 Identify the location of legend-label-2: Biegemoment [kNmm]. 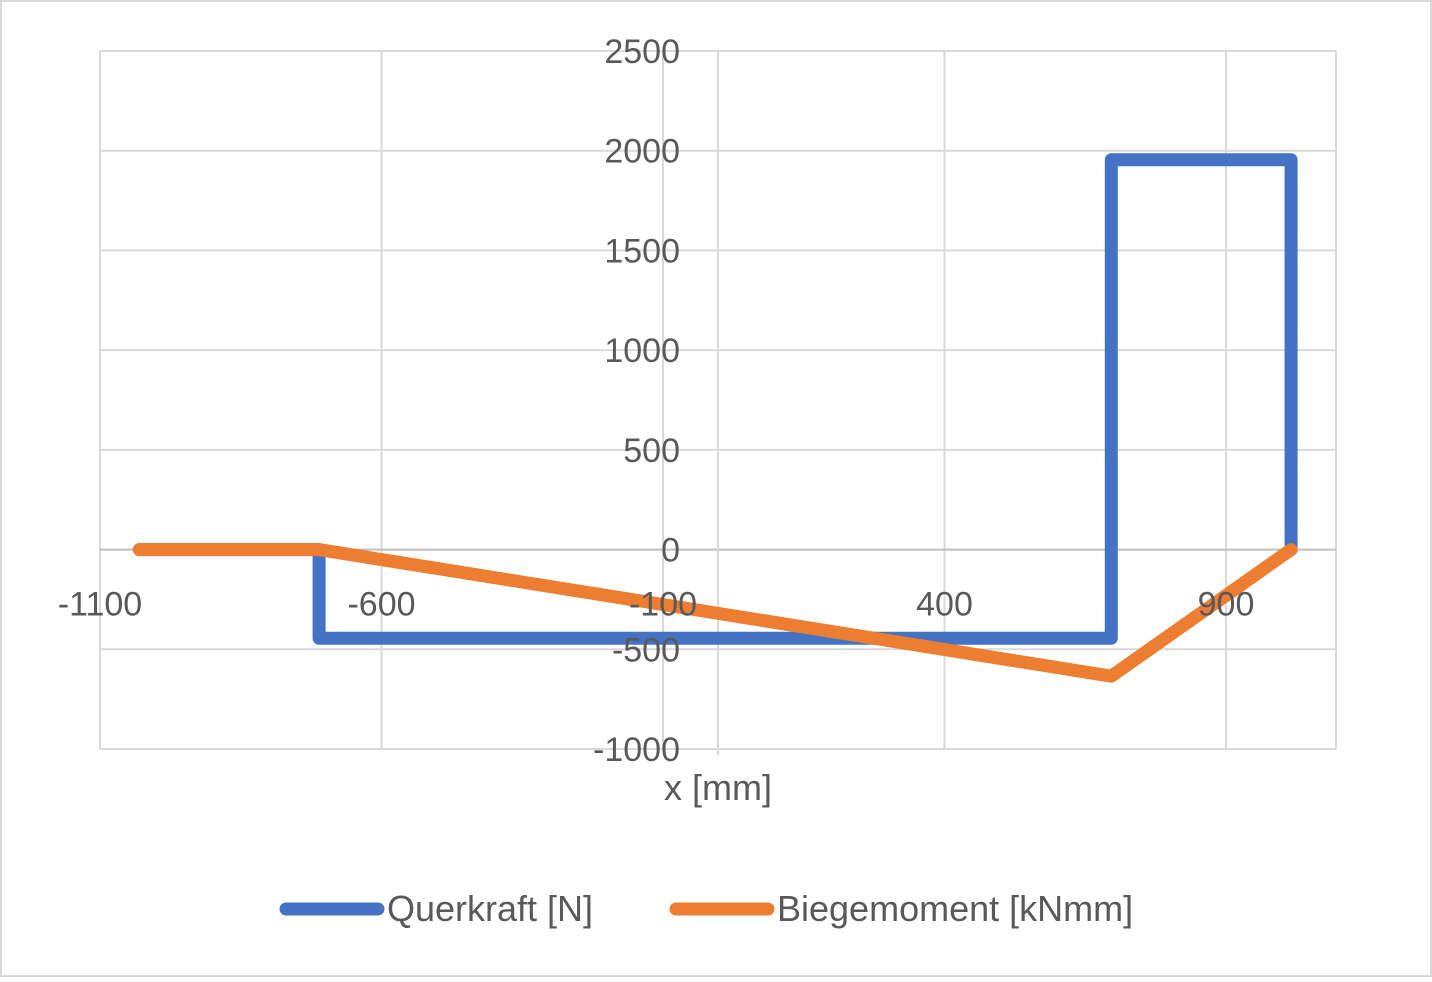
(955, 908).